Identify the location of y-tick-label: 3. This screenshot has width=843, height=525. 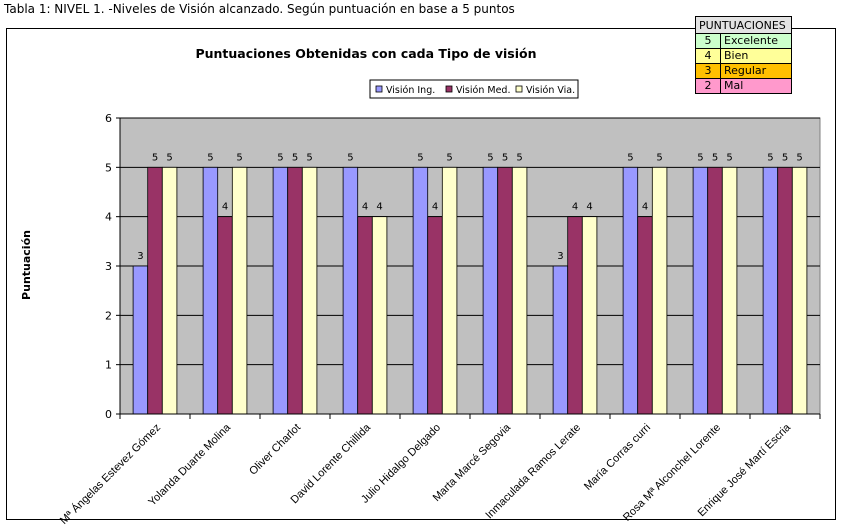
(108, 266).